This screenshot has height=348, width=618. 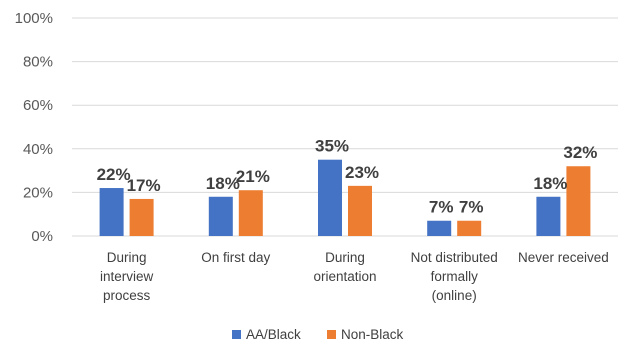 What do you see at coordinates (34, 18) in the screenshot?
I see `y-tick-label: 100%` at bounding box center [34, 18].